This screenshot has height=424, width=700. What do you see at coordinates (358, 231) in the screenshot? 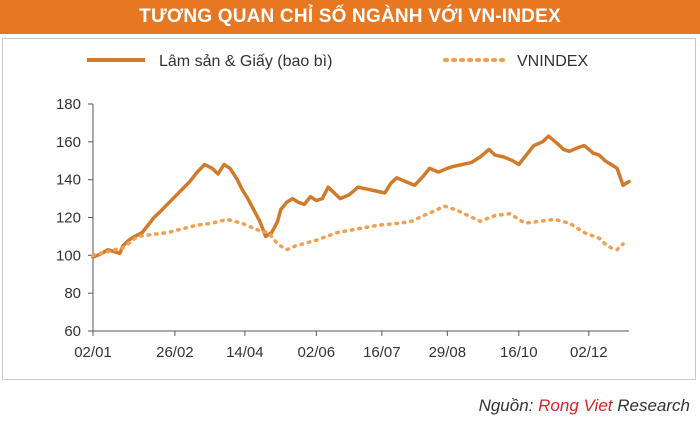
I see `series-line-vnindex` at bounding box center [358, 231].